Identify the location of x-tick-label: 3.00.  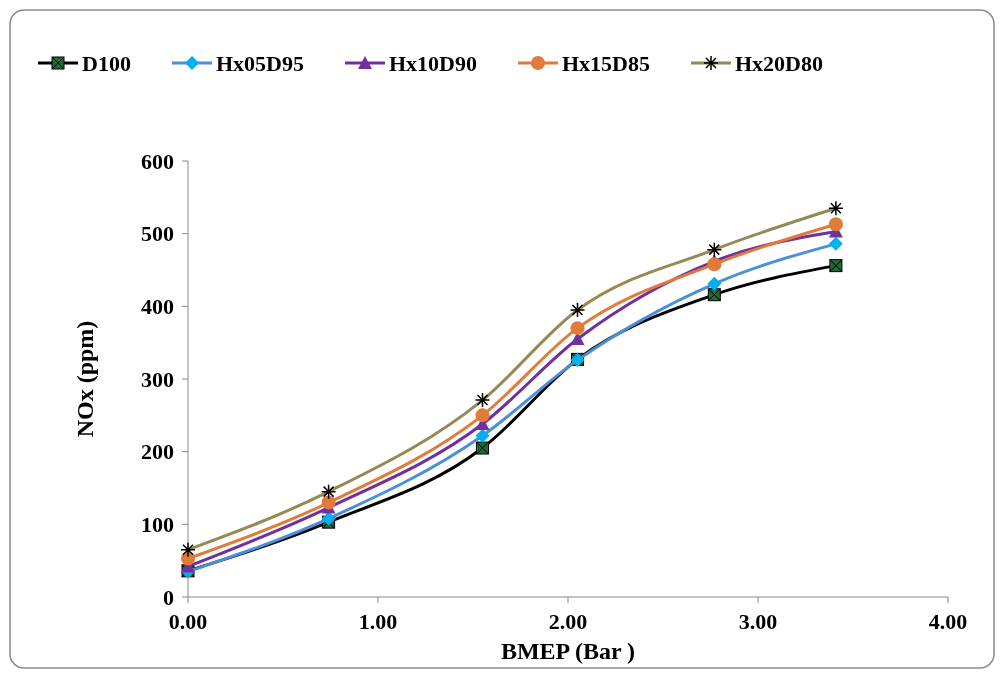
(758, 621).